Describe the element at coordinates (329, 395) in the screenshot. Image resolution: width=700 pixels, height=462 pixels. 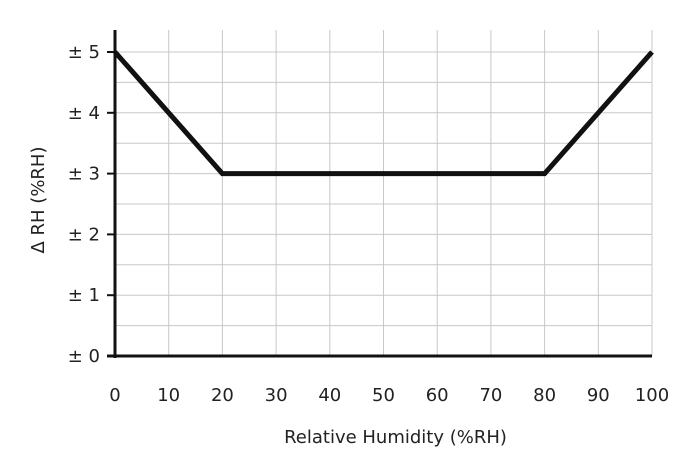
I see `x-tick-label: 40` at that location.